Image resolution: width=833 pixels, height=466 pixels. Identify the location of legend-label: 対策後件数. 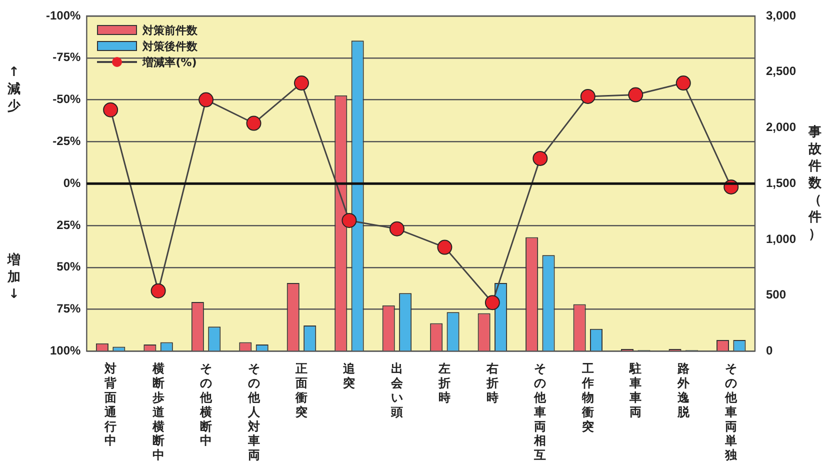
(170, 46).